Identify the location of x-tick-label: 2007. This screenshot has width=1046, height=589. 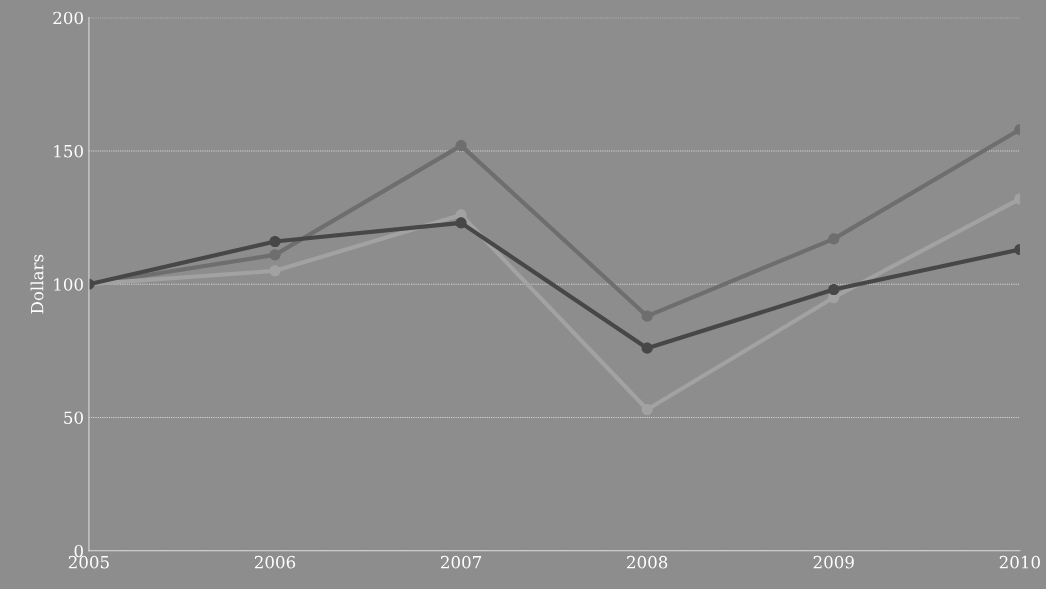
(461, 562).